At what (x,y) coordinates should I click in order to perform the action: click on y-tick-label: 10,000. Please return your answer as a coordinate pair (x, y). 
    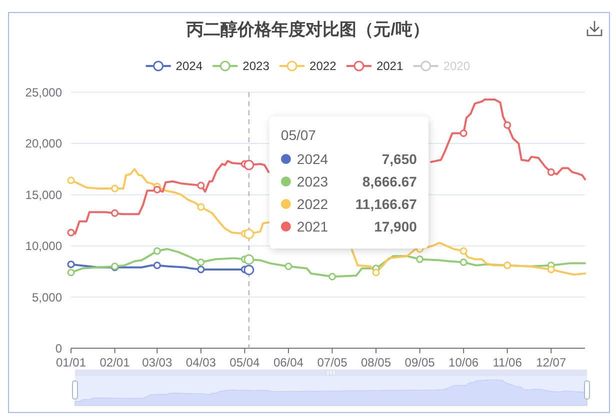
    Looking at the image, I should click on (43, 246).